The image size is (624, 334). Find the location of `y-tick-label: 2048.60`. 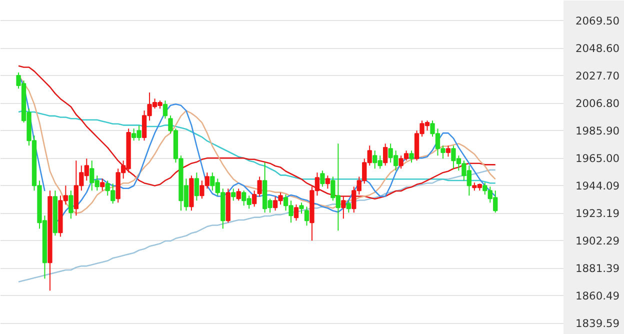

y-tick-label: 2048.60 is located at coordinates (598, 49).